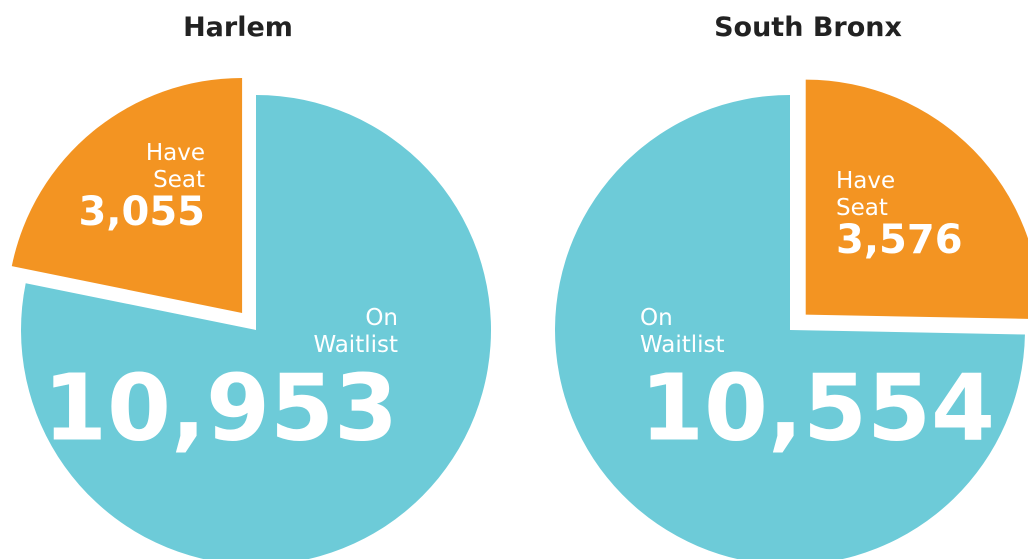  What do you see at coordinates (141, 212) in the screenshot?
I see `value-label: 3,055` at bounding box center [141, 212].